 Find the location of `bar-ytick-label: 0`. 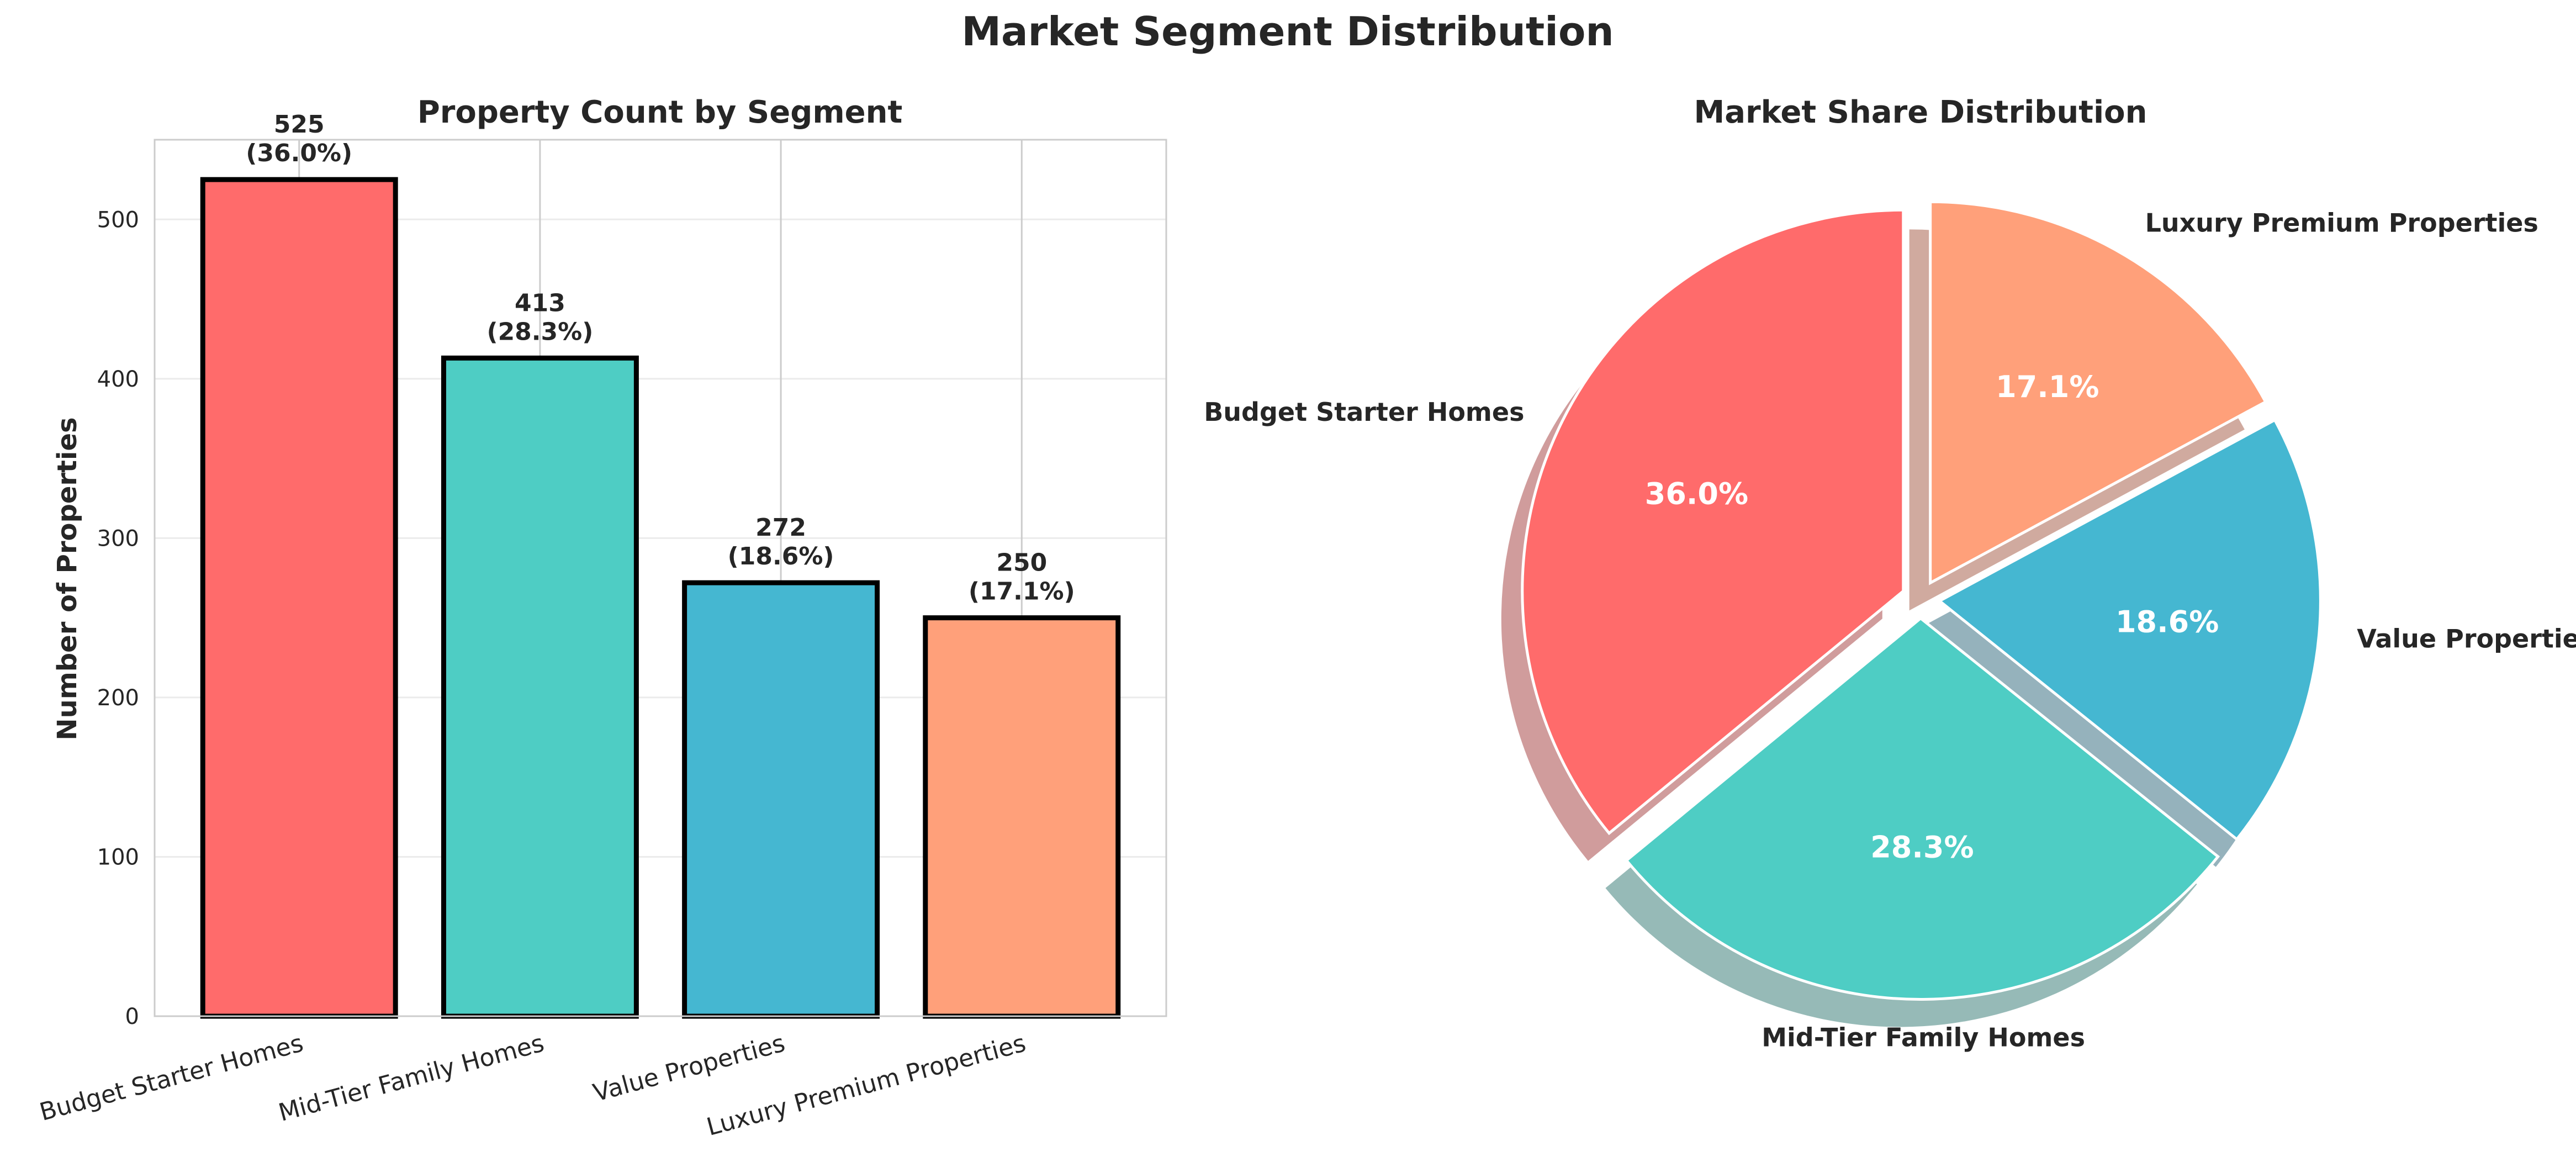

bar-ytick-label: 0 is located at coordinates (132, 1016).